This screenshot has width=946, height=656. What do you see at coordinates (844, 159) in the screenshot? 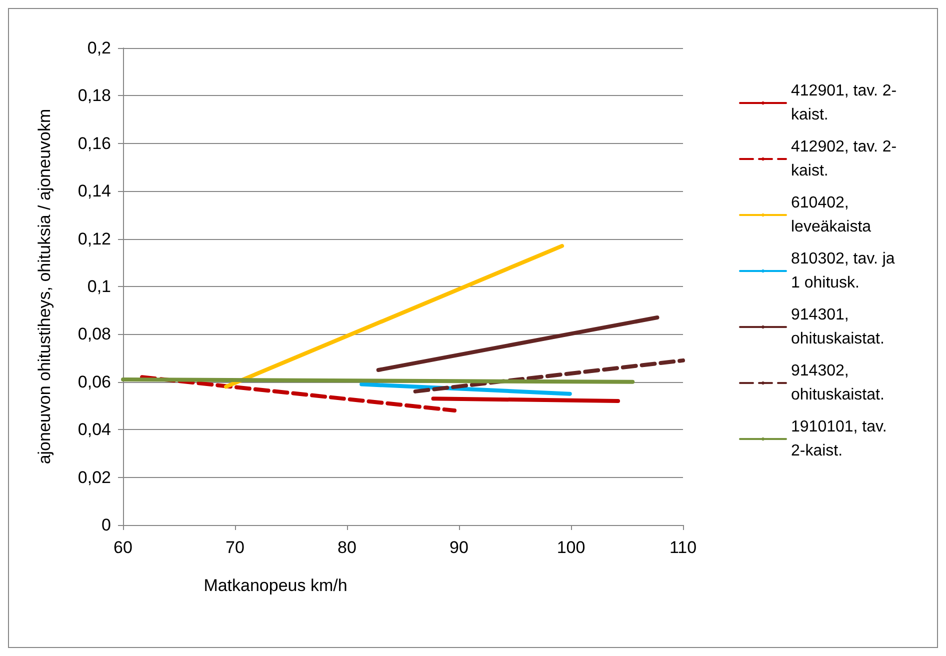
I see `legend-label: 412902, tav. 2-kaist.` at bounding box center [844, 159].